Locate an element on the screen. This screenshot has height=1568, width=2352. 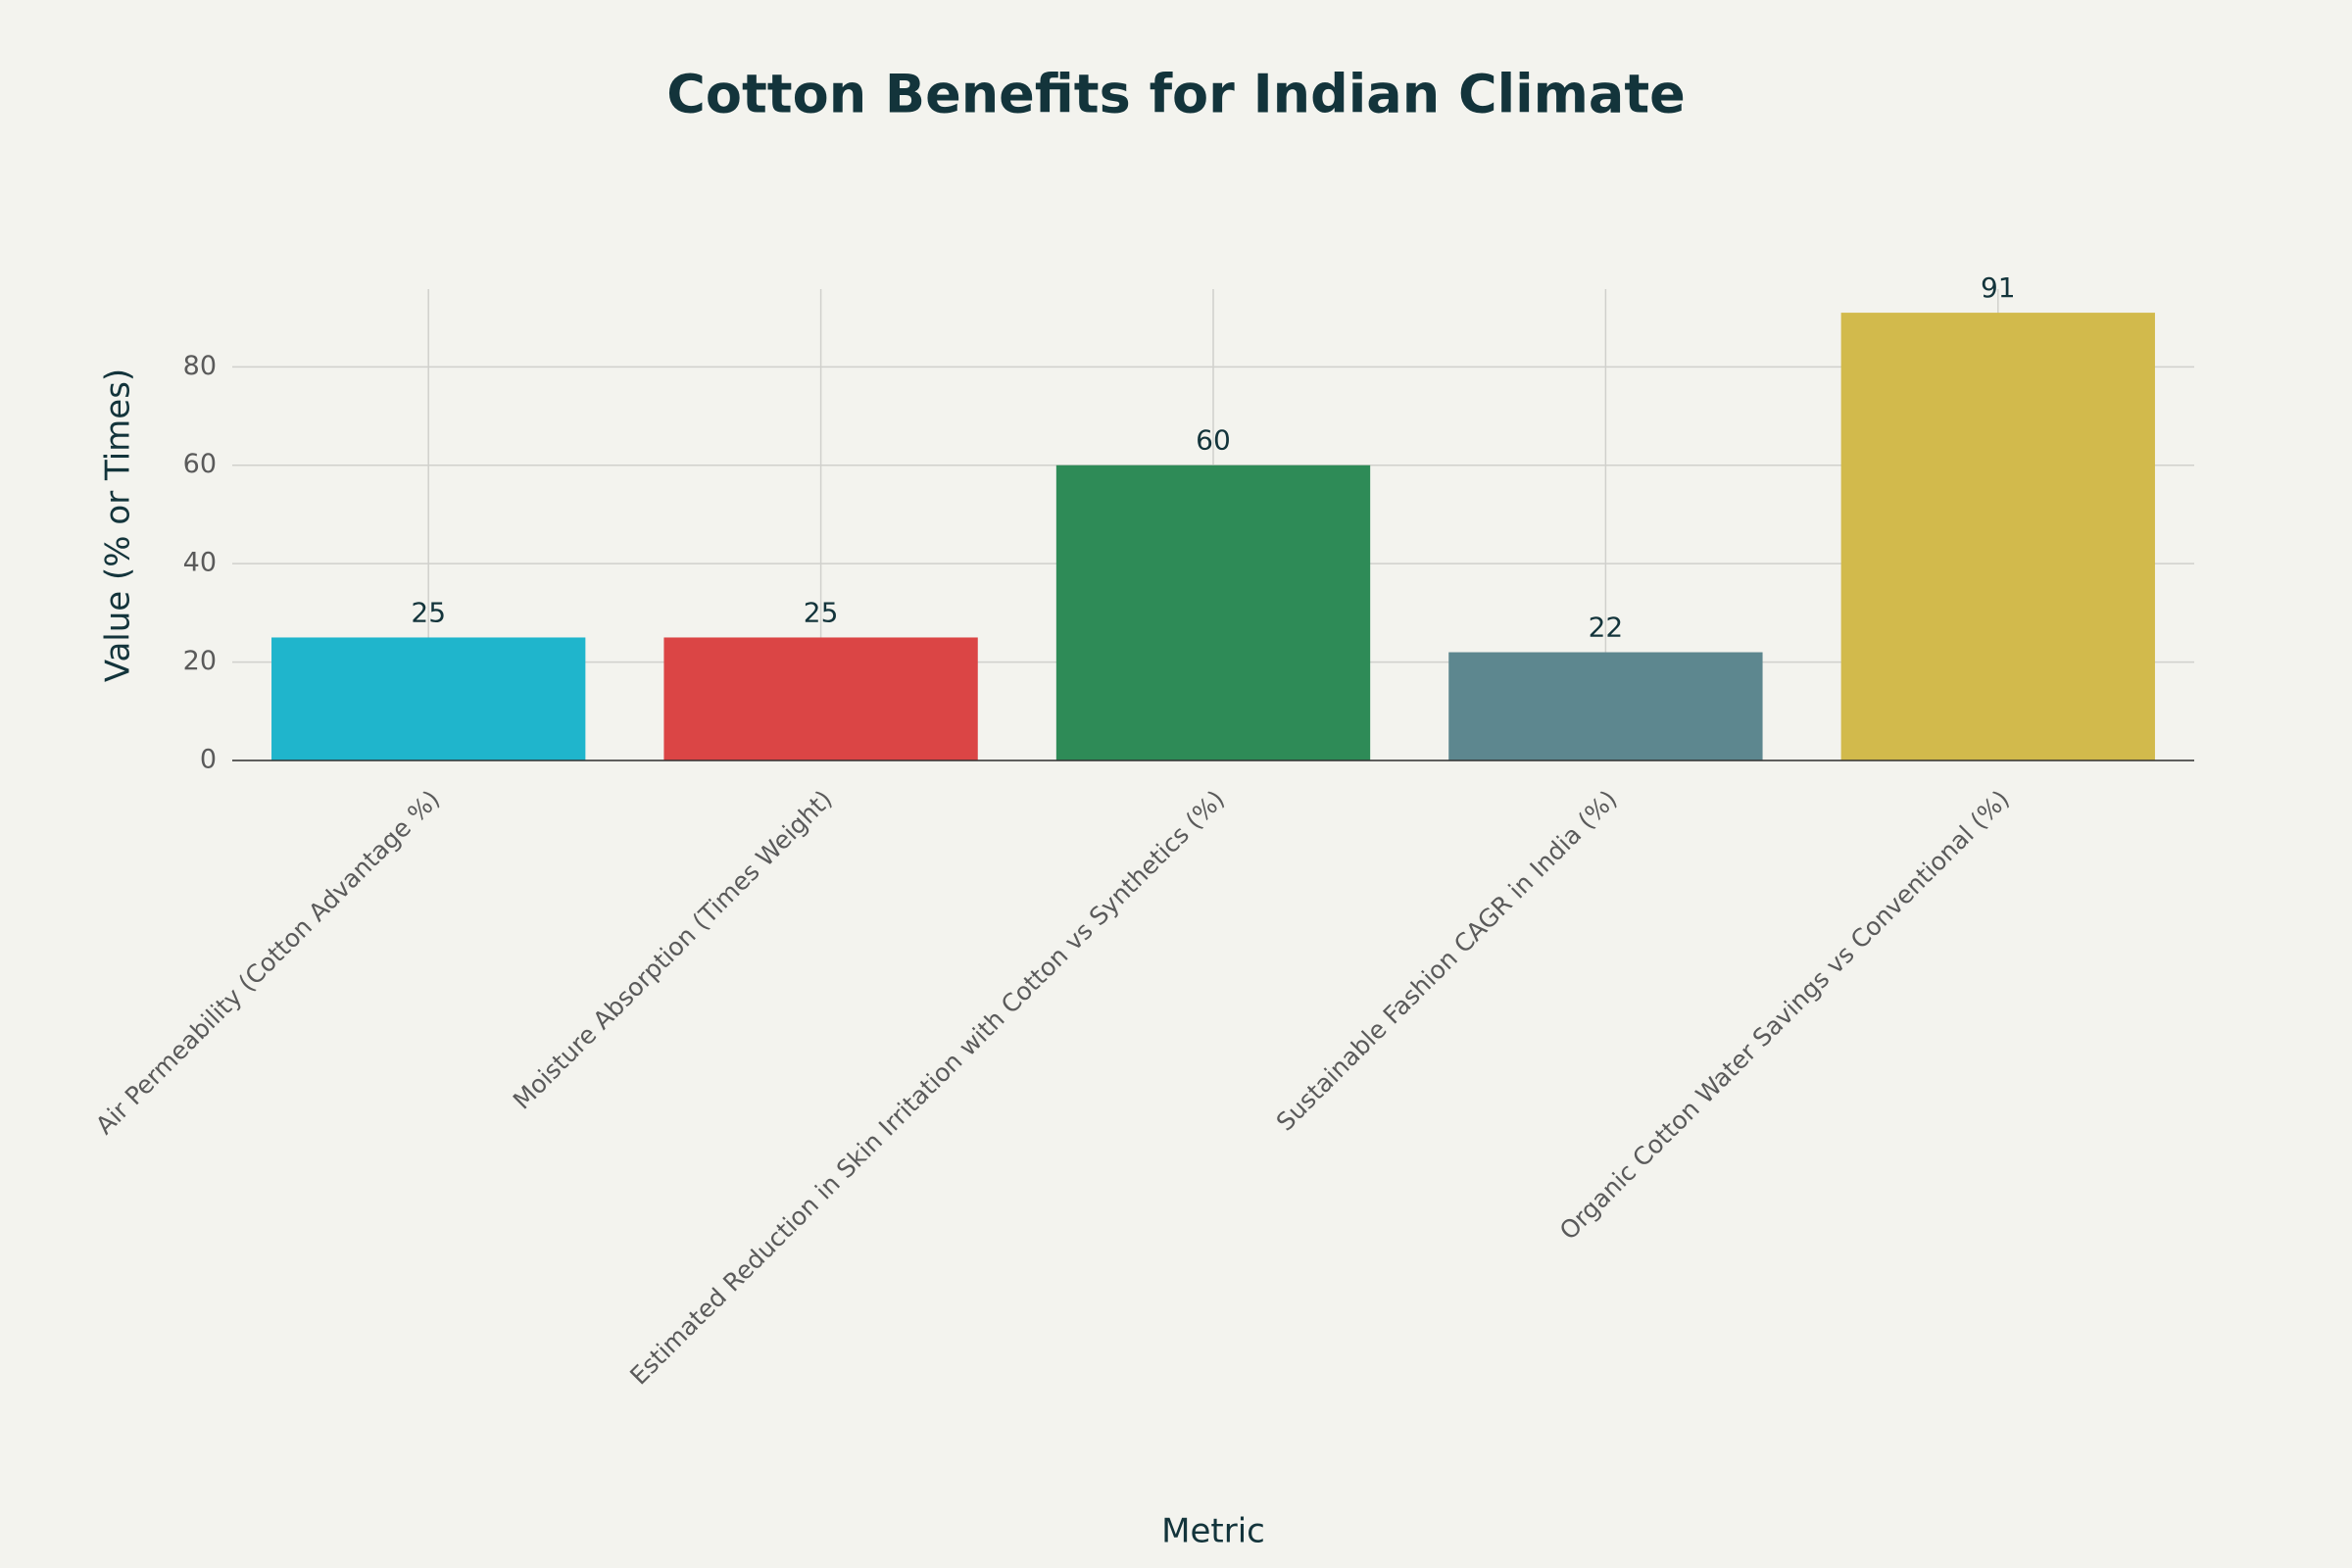
value-label: 22 is located at coordinates (1606, 628).